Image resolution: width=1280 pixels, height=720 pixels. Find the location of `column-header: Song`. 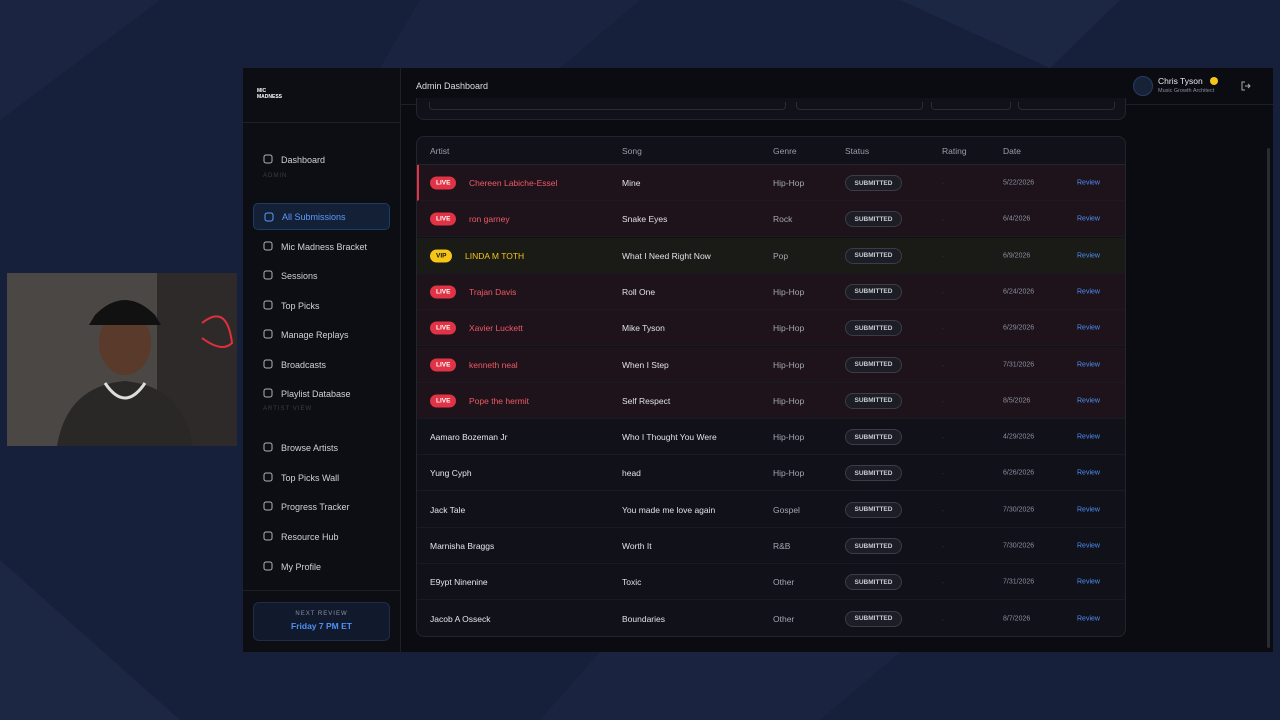

column-header: Song is located at coordinates (632, 151).